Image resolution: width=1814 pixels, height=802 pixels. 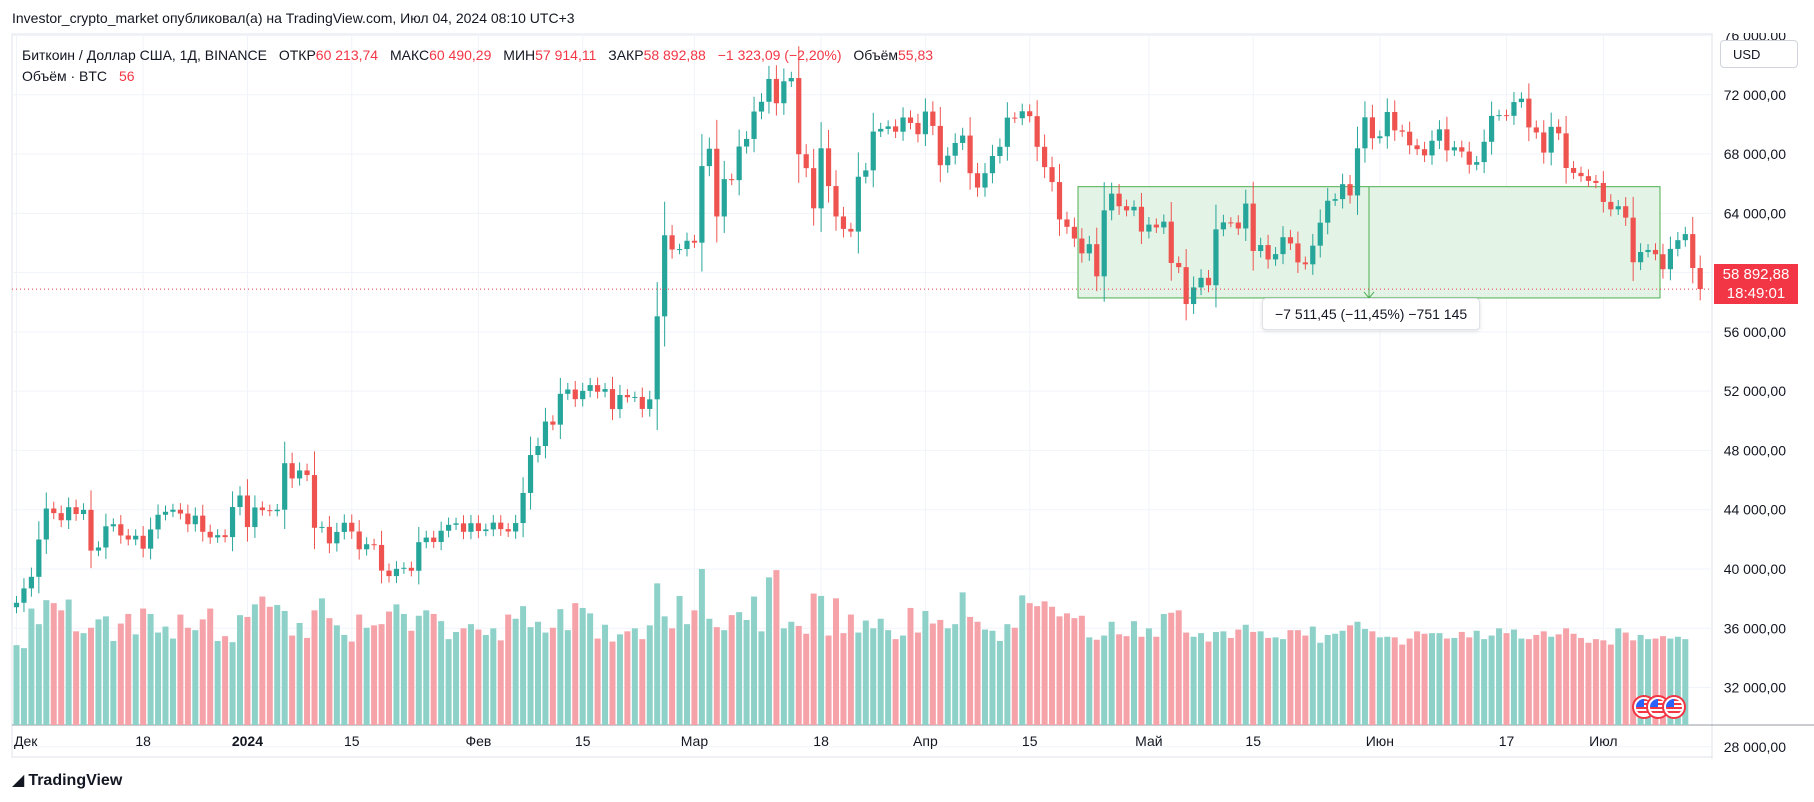 What do you see at coordinates (1759, 54) in the screenshot?
I see `currency-button: USD` at bounding box center [1759, 54].